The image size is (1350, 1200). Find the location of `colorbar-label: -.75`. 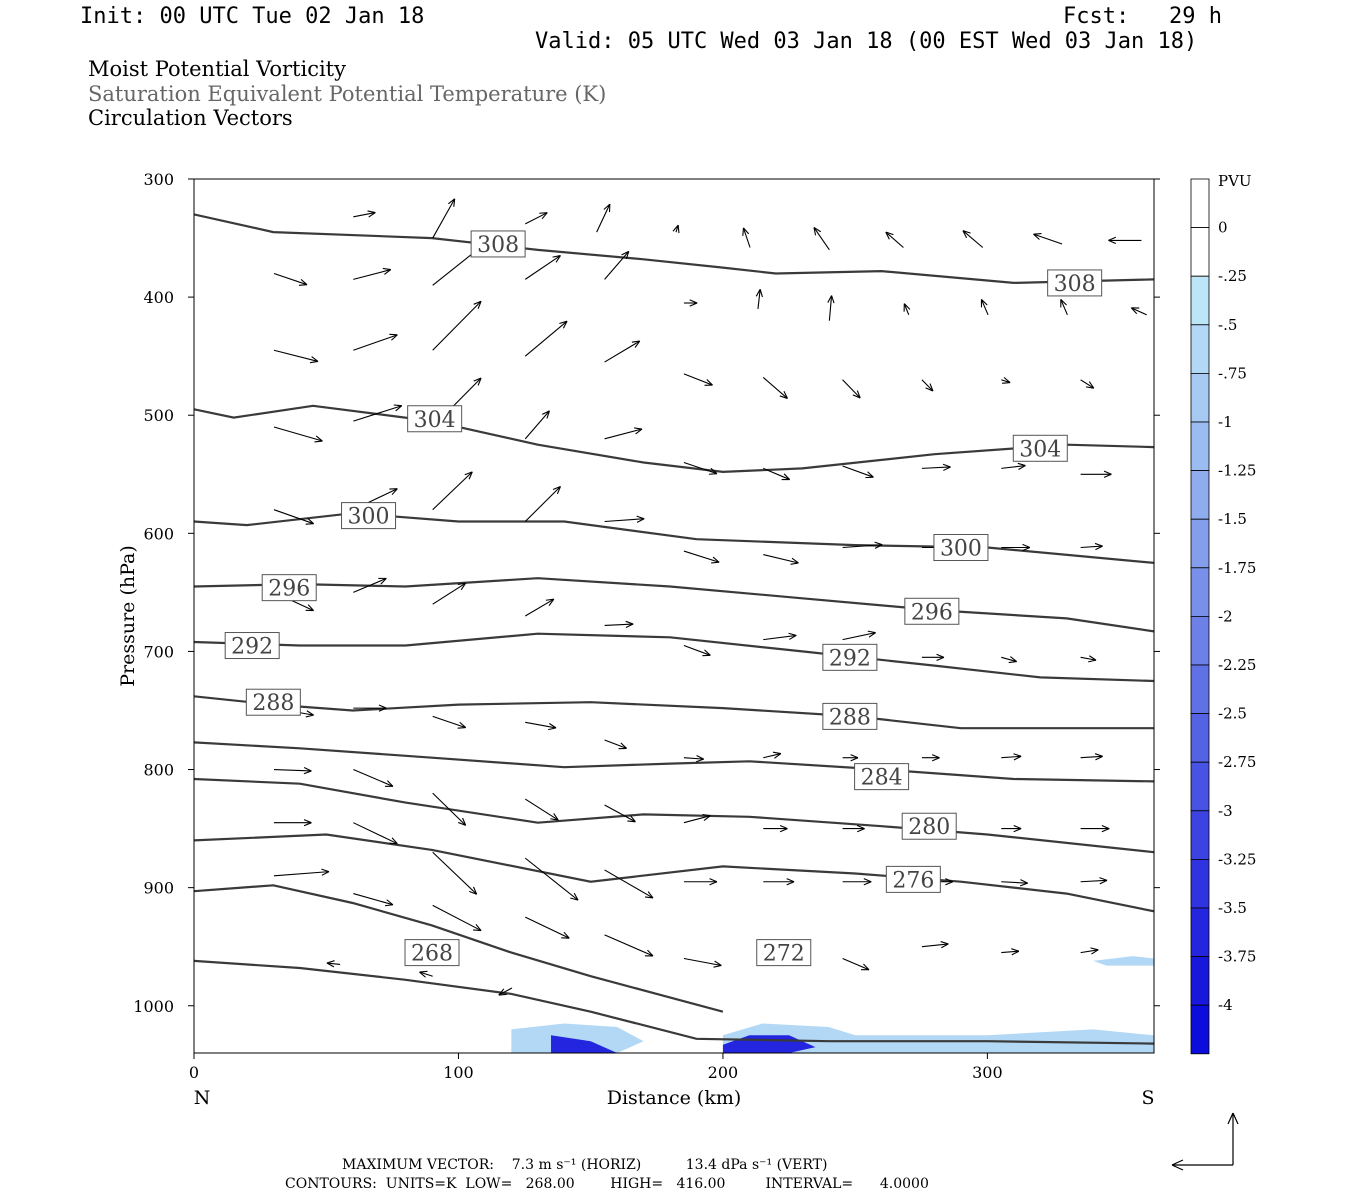

colorbar-label: -.75 is located at coordinates (1232, 373).